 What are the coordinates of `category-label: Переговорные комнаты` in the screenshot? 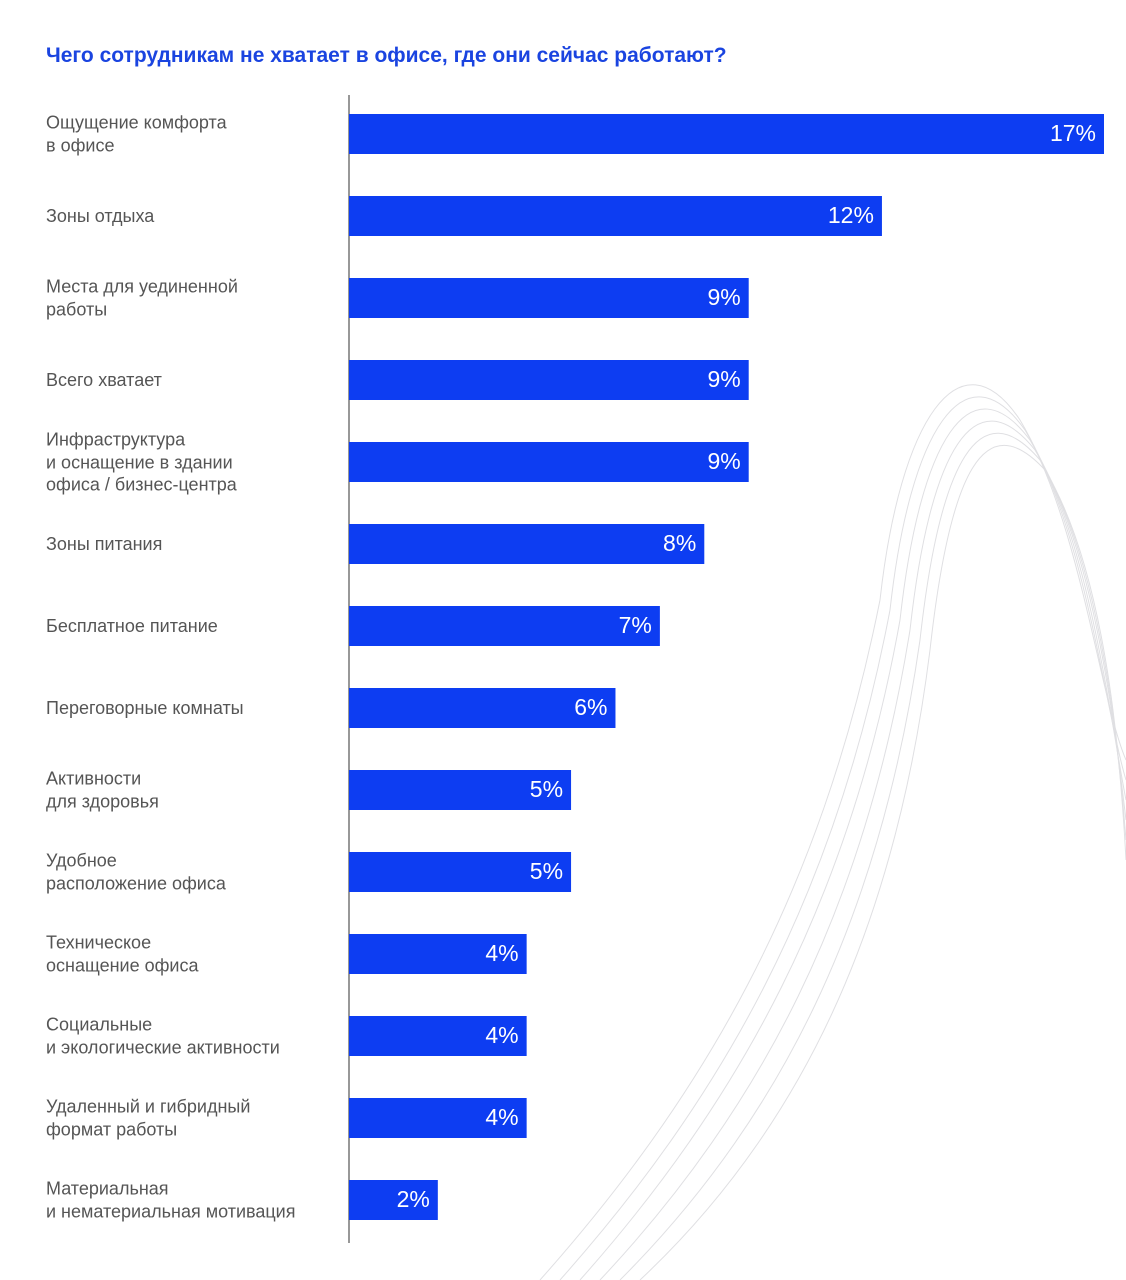 It's located at (145, 707).